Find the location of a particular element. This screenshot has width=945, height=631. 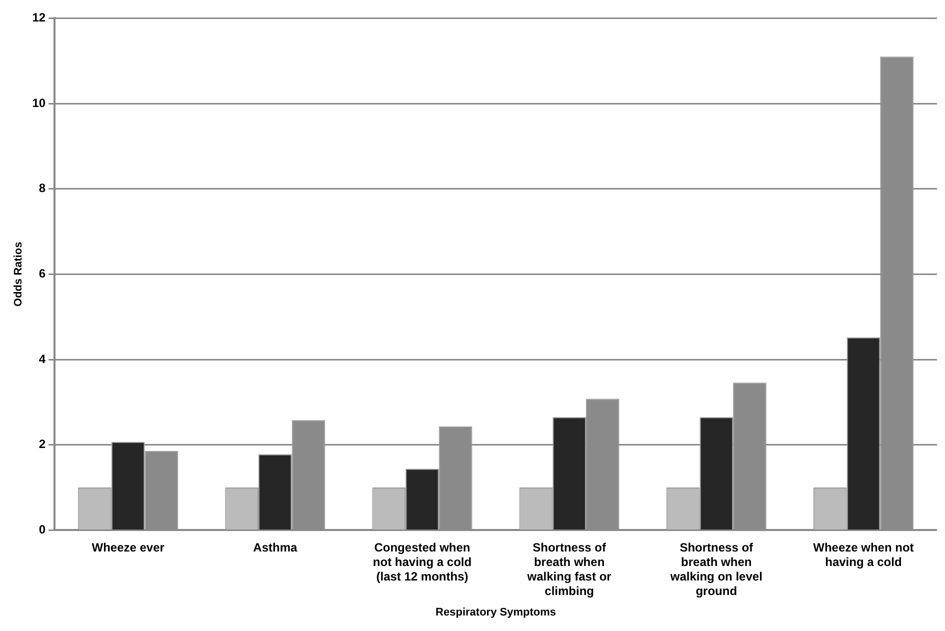

y-axis-title: Odds Ratios is located at coordinates (18, 274).